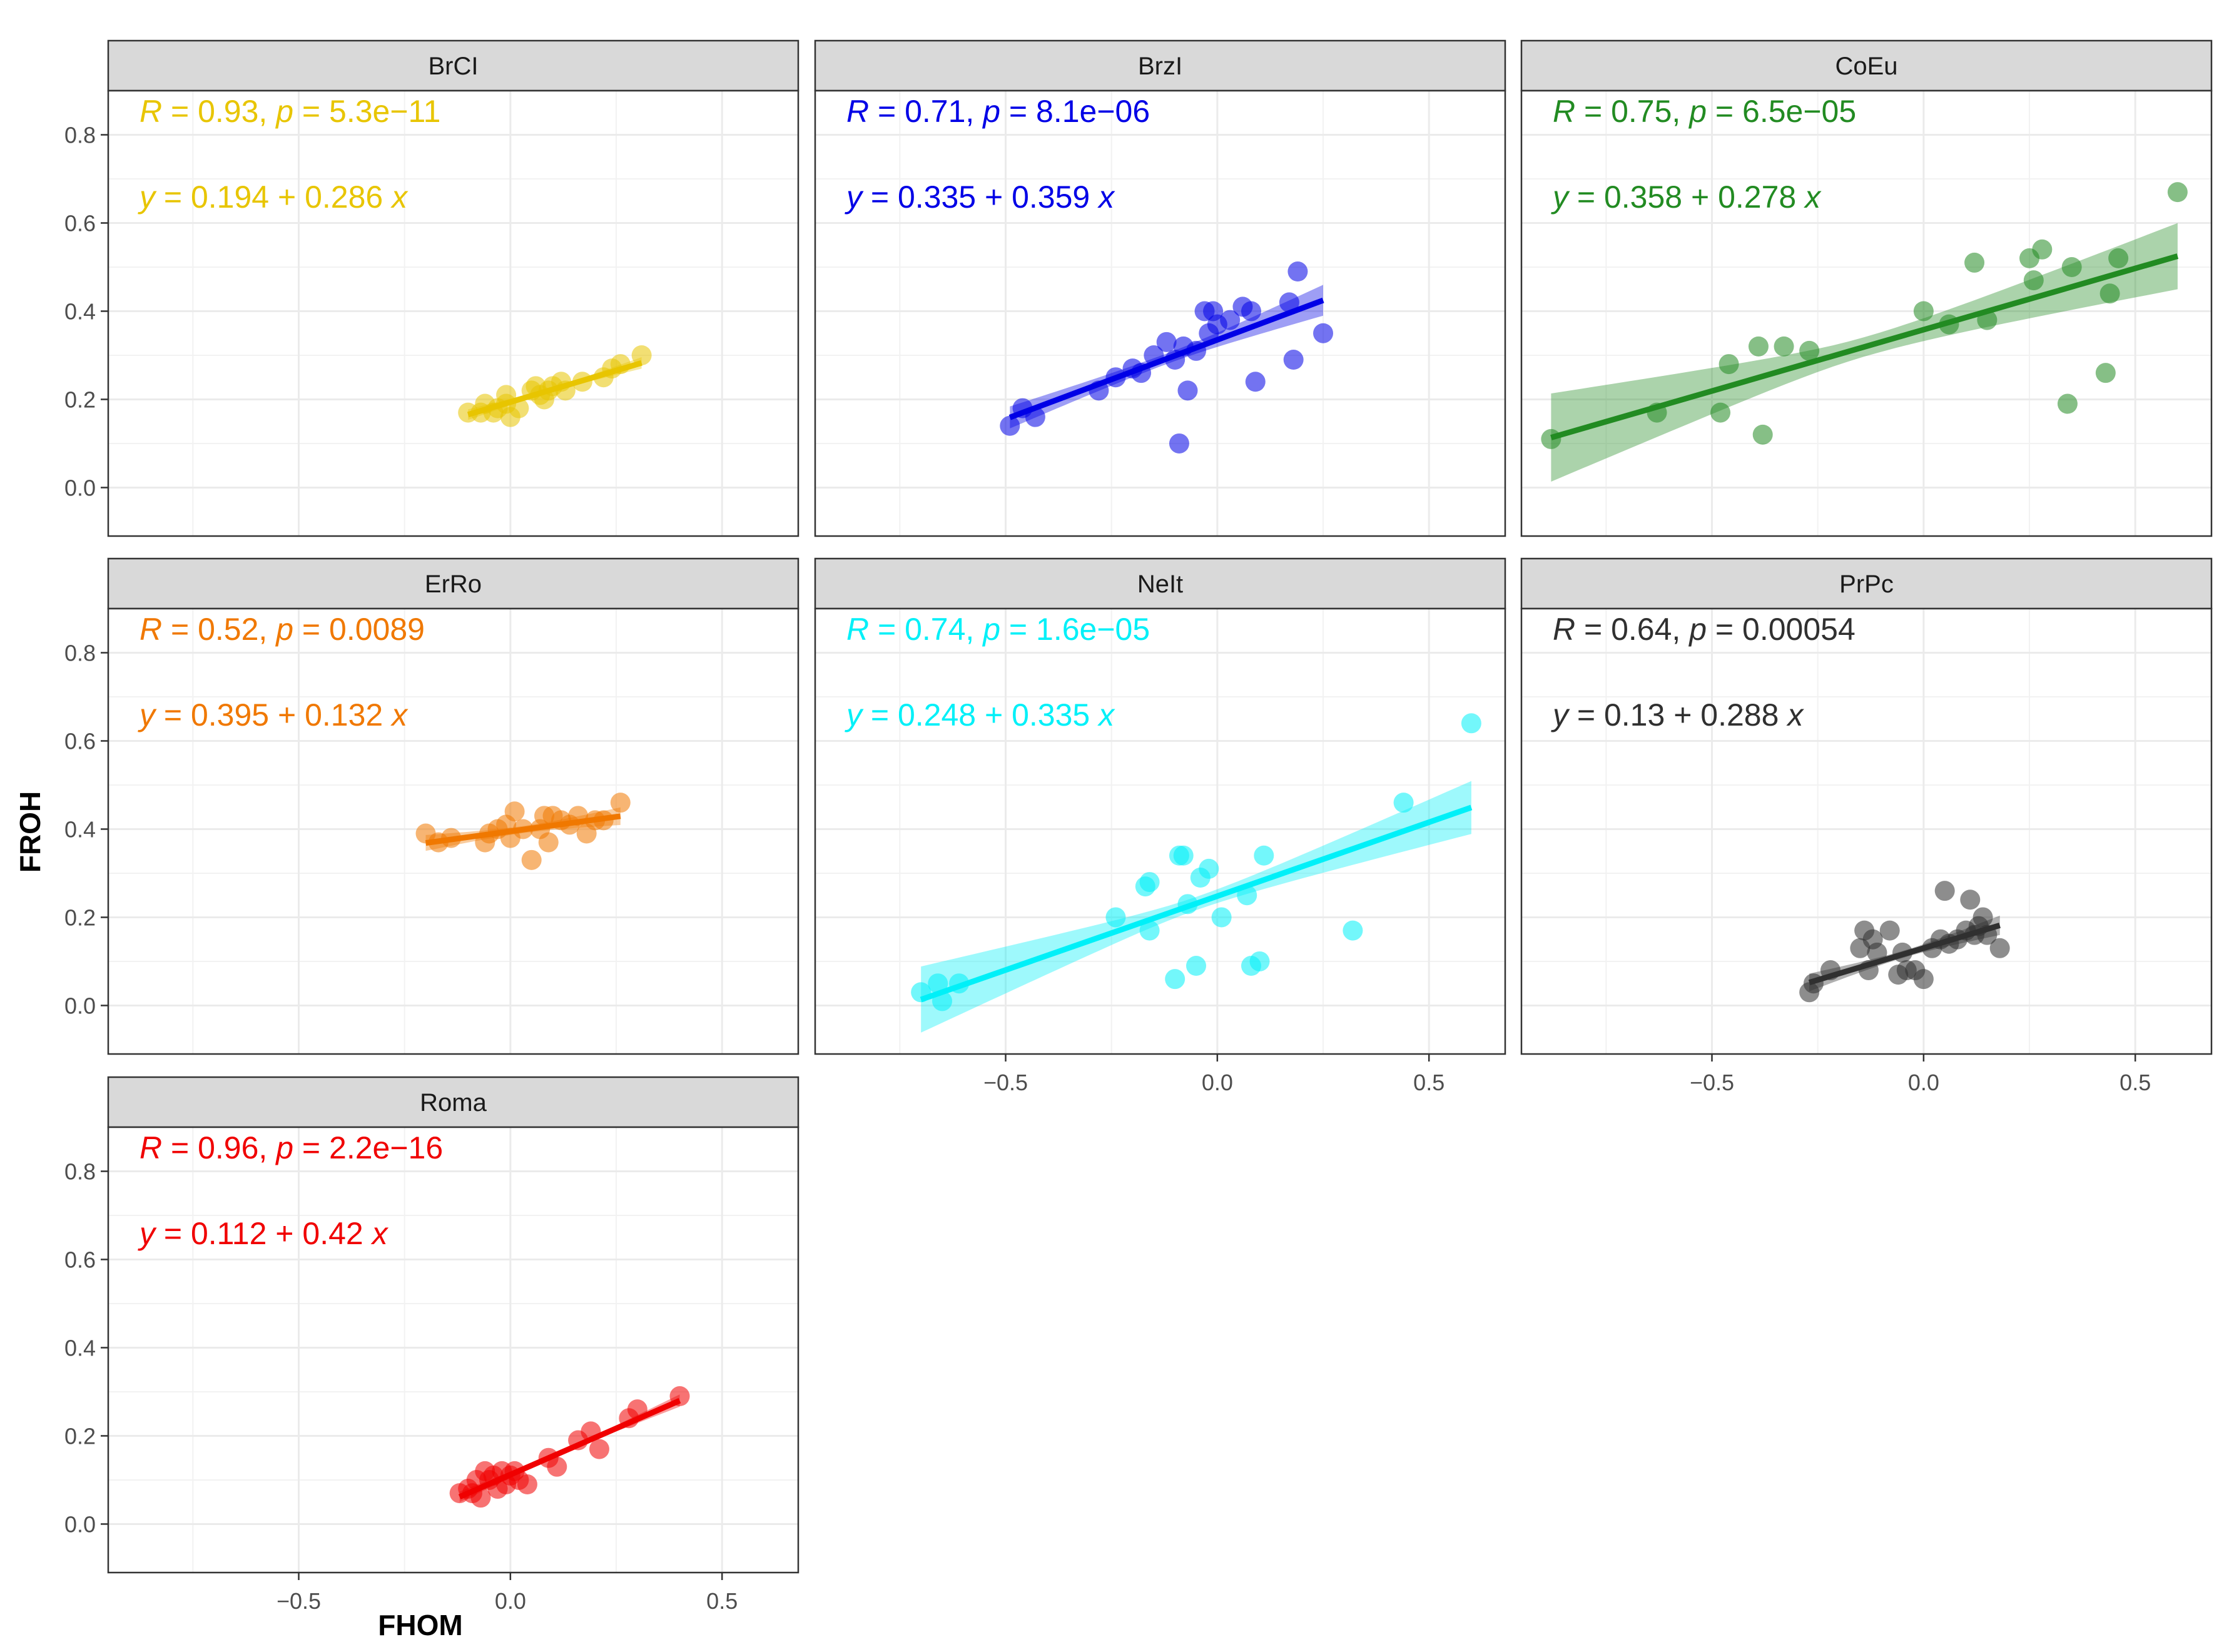  What do you see at coordinates (1704, 629) in the screenshot?
I see `correlation-annotation: R = 0.64, p = 0.00054` at bounding box center [1704, 629].